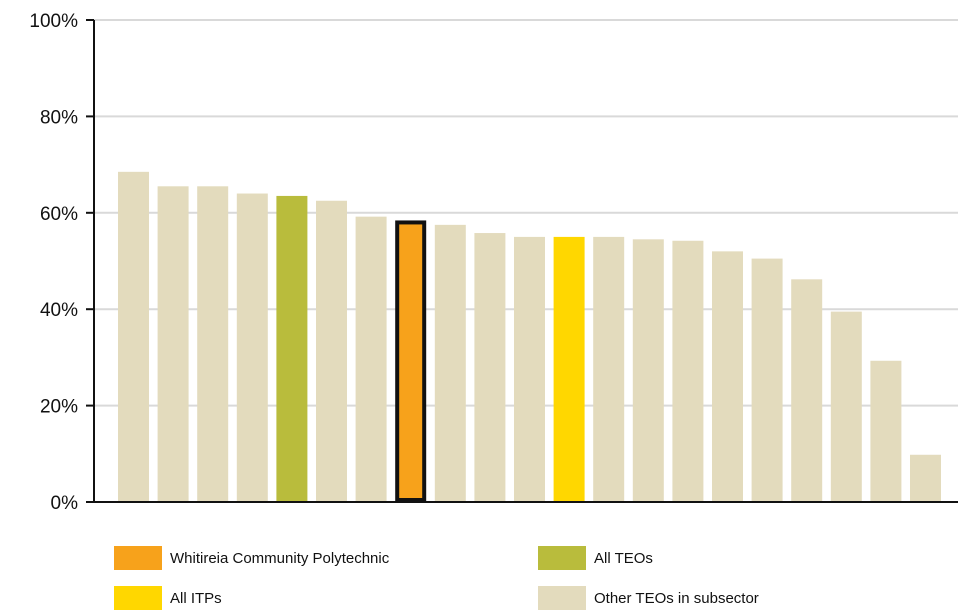 The image size is (966, 611). I want to click on y-tick-label: 20%, so click(59, 407).